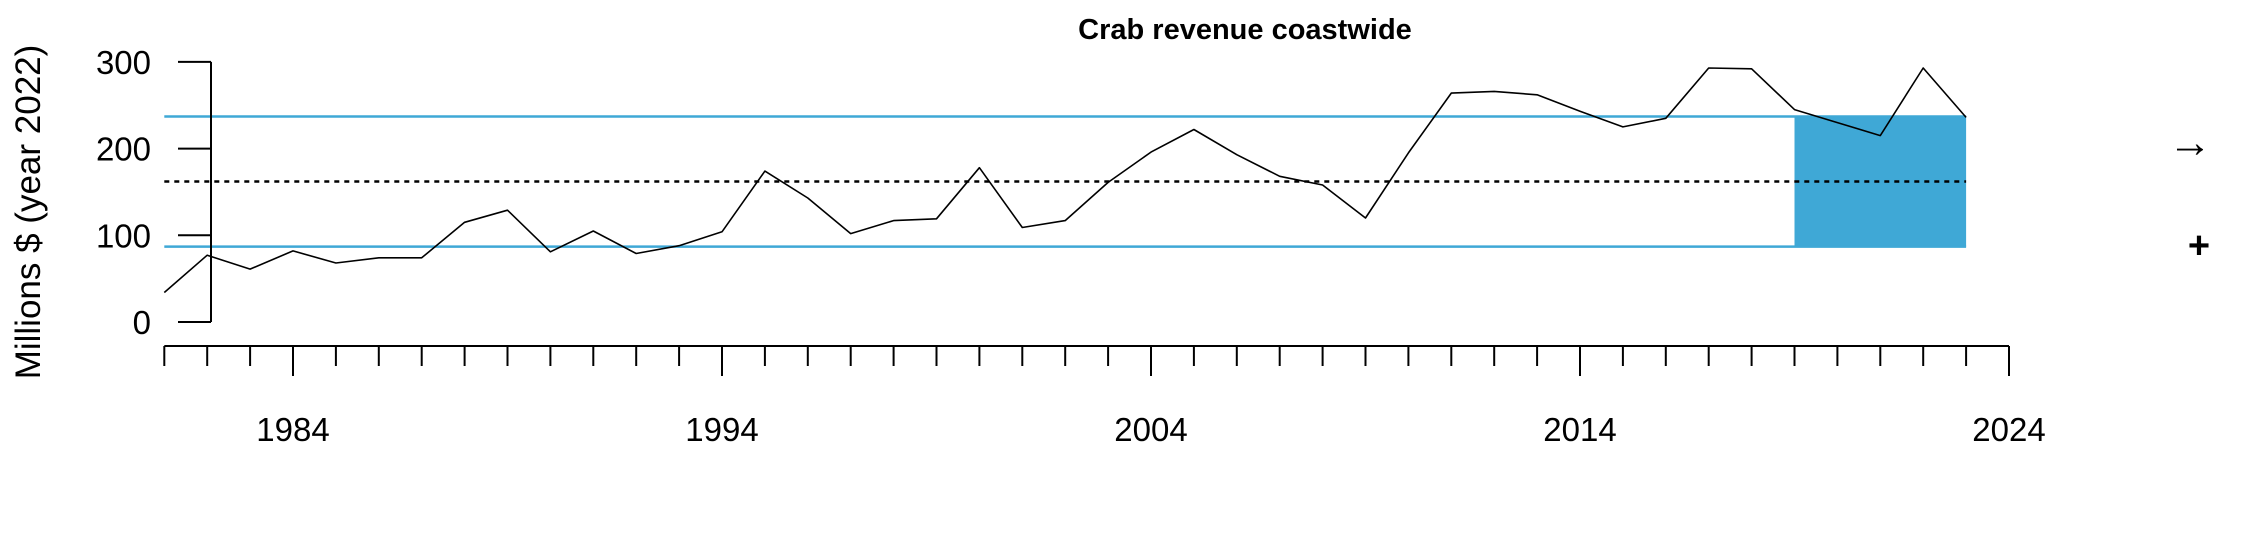  I want to click on mean-status-indicator: +, so click(2199, 246).